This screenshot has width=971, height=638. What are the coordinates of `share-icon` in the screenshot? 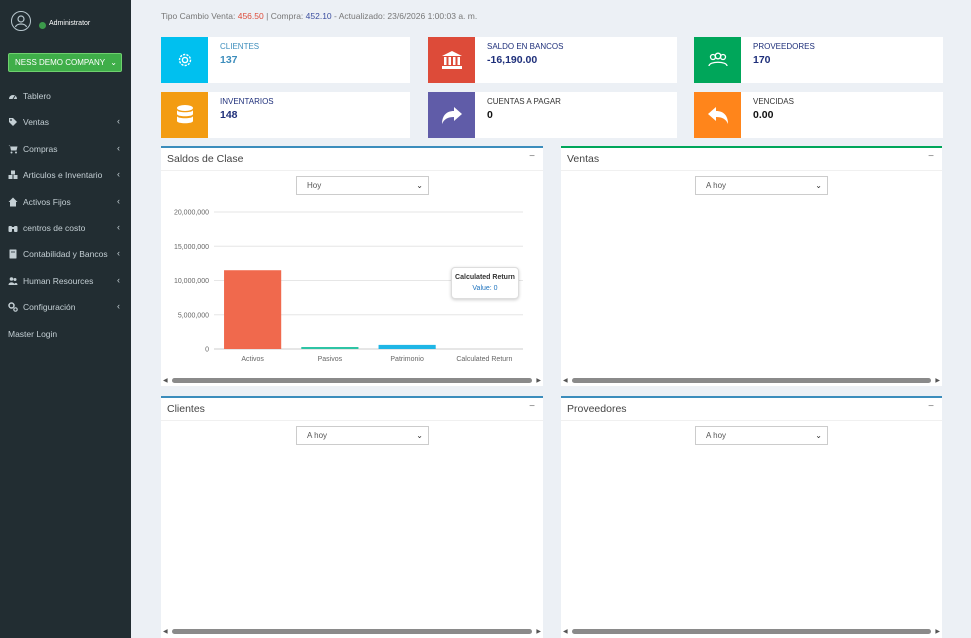 It's located at (451, 115).